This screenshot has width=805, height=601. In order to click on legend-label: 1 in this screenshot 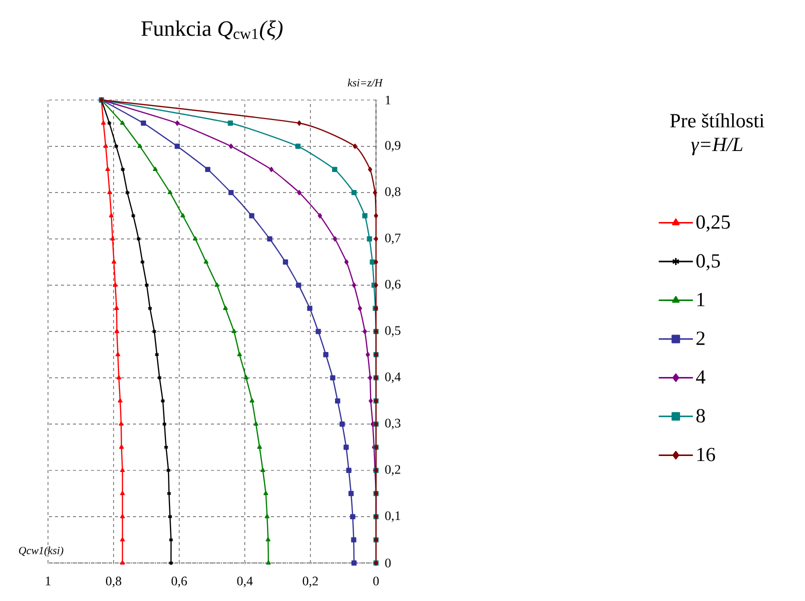, I will do `click(700, 299)`.